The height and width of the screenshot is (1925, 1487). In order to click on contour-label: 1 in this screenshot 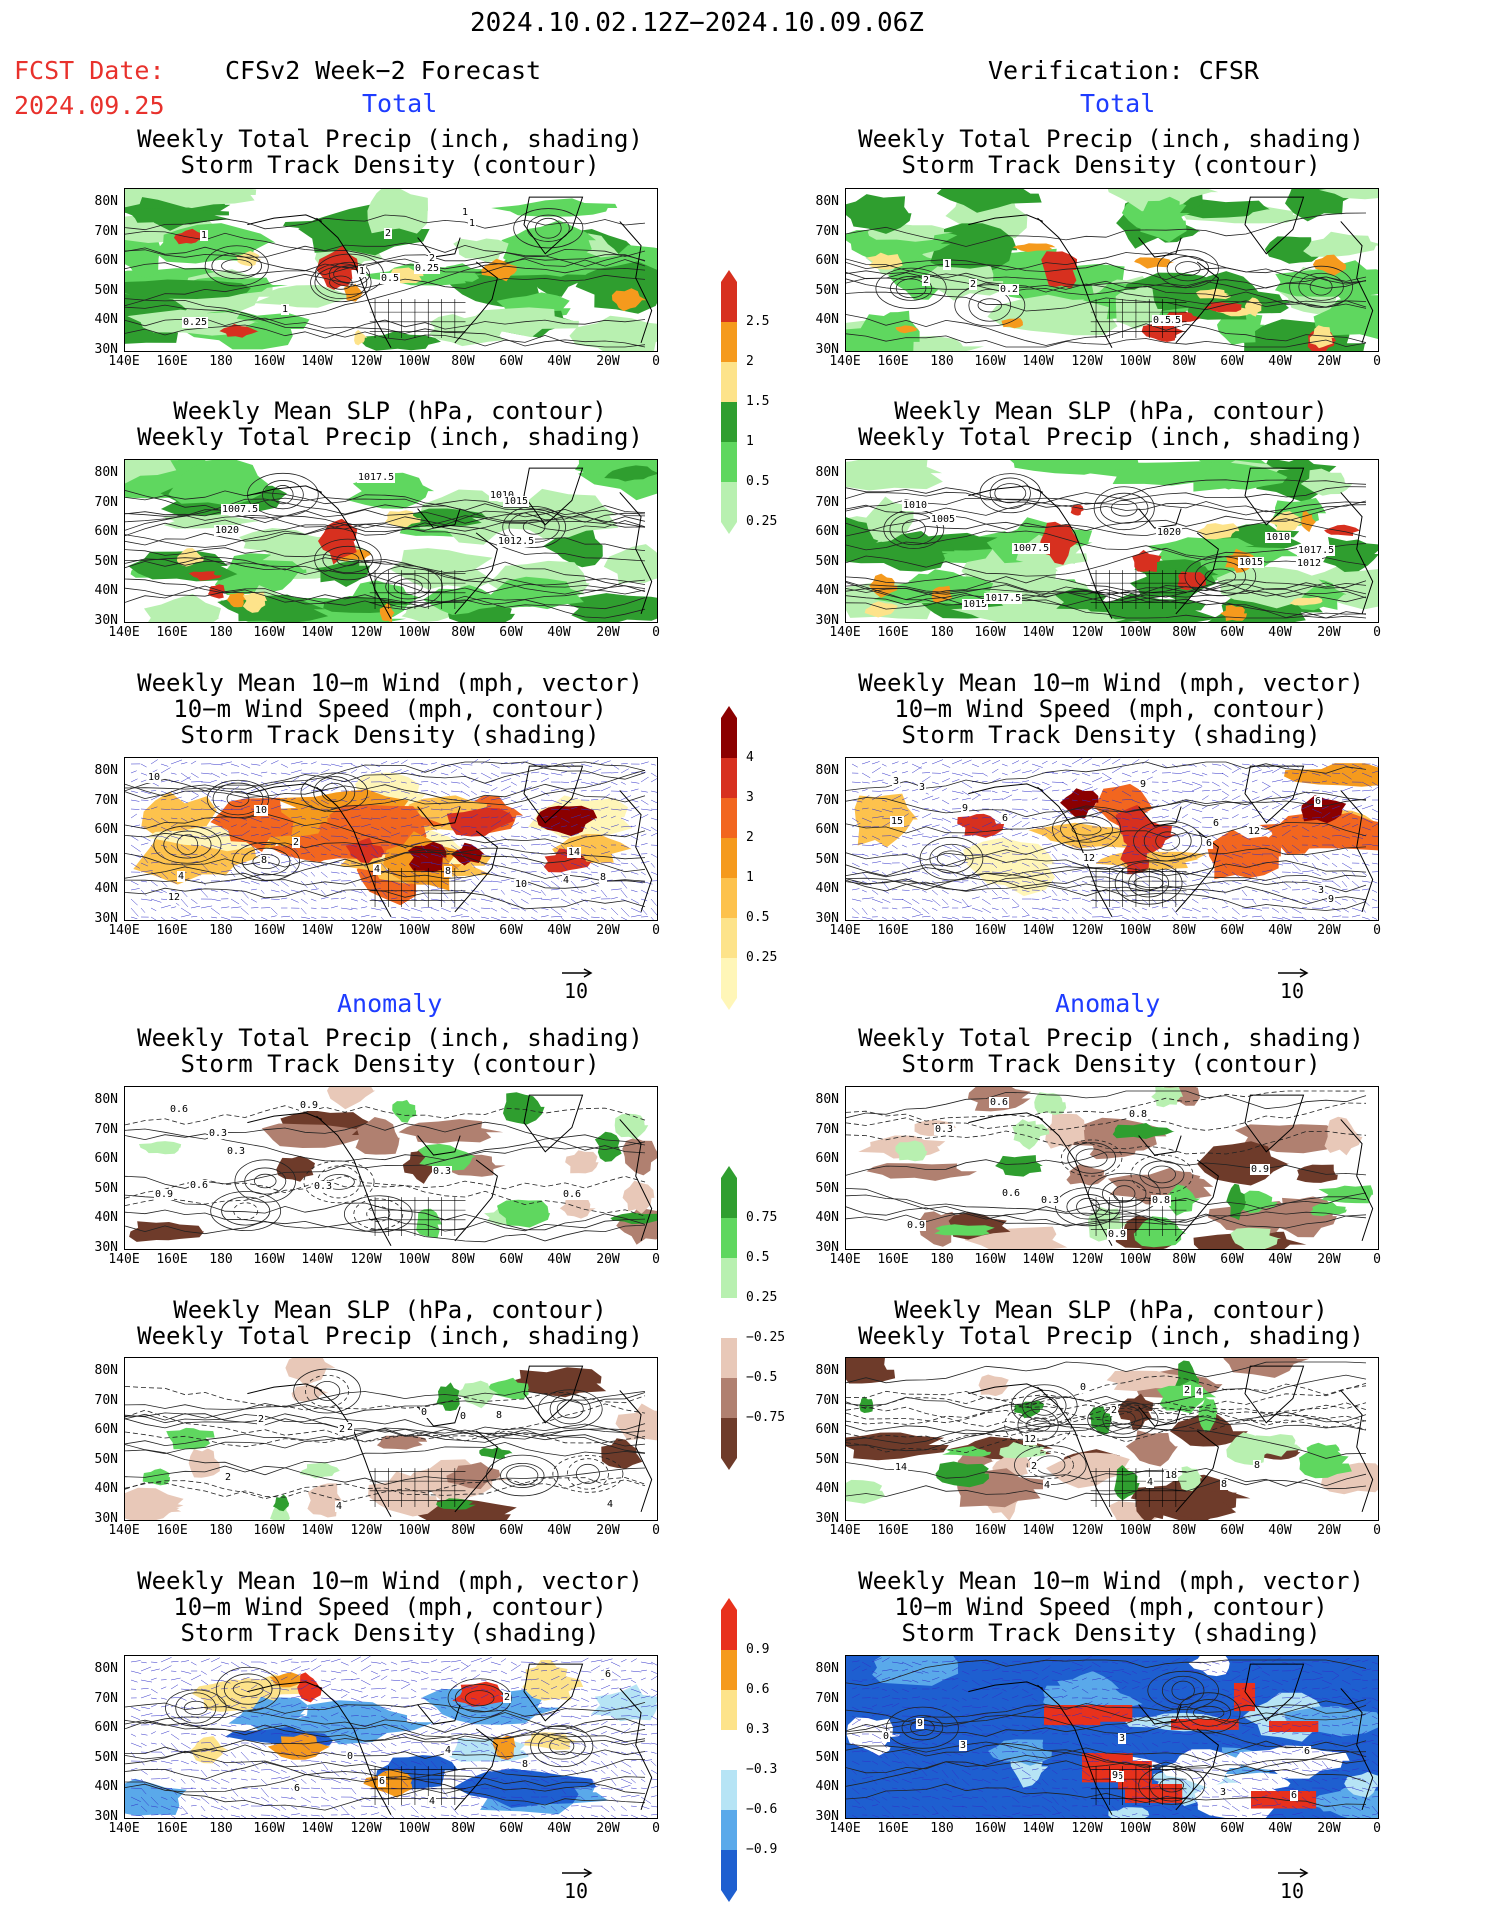, I will do `click(204, 235)`.